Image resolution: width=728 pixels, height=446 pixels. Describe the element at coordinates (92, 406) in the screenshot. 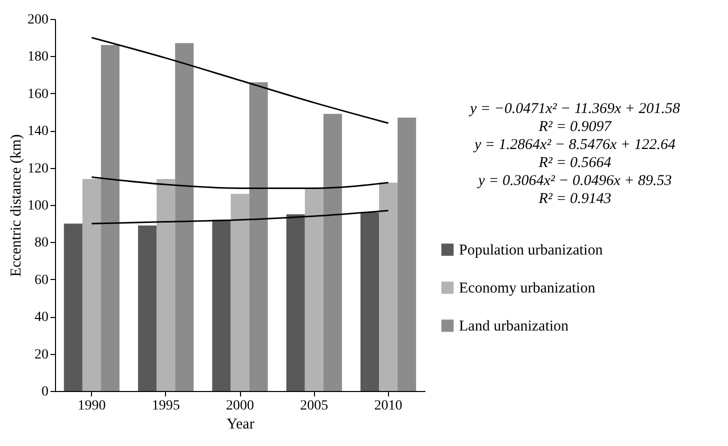

I see `x-tick-label: 1990` at that location.